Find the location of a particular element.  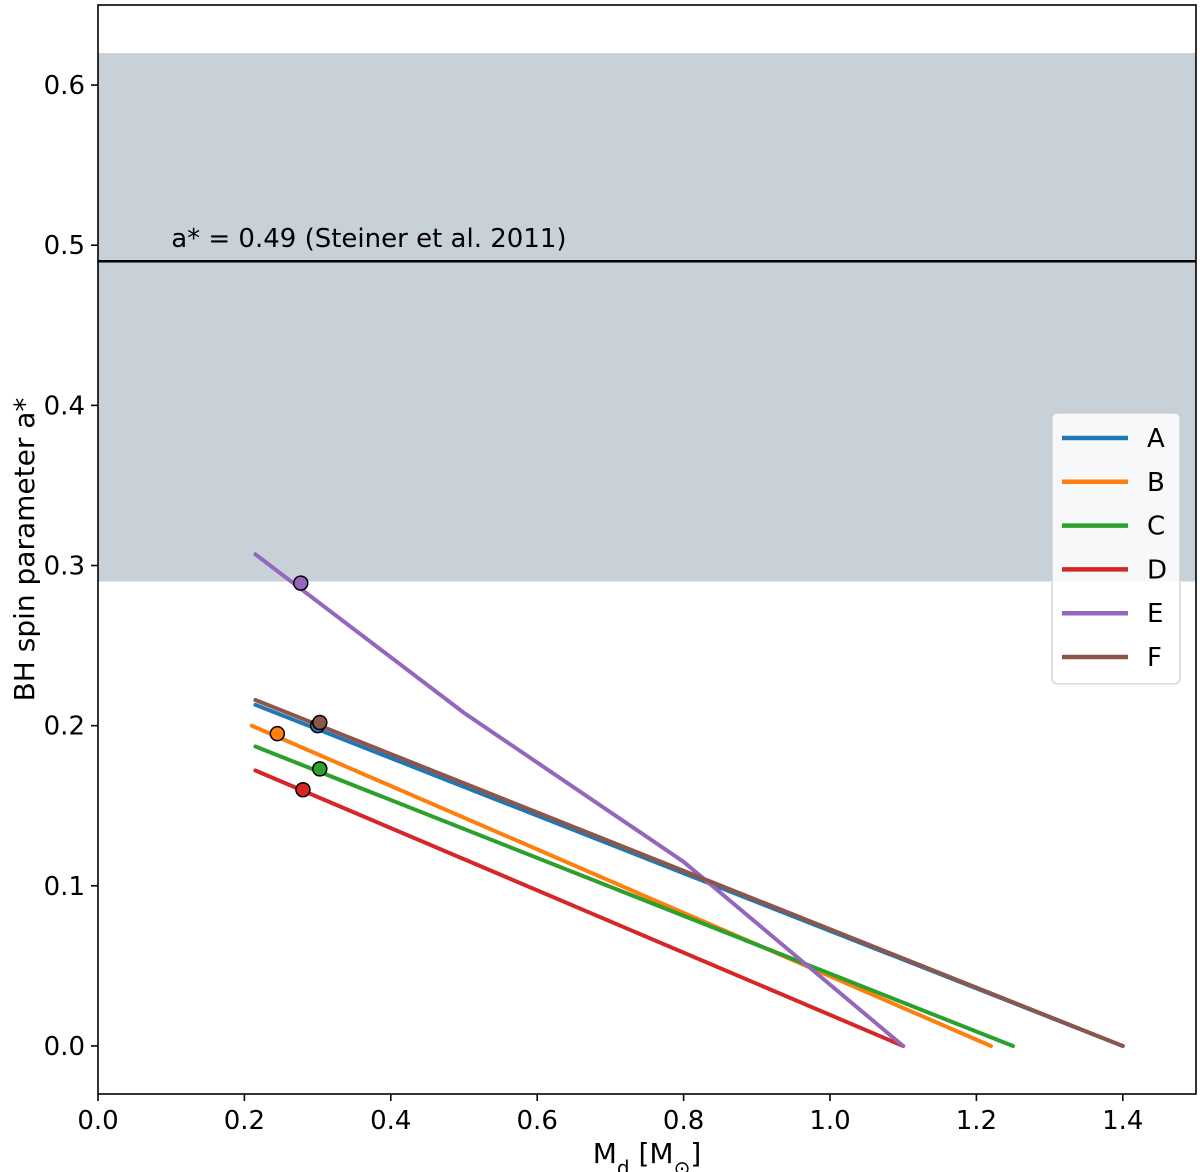

x-tick-label: 1.2 is located at coordinates (976, 1121).